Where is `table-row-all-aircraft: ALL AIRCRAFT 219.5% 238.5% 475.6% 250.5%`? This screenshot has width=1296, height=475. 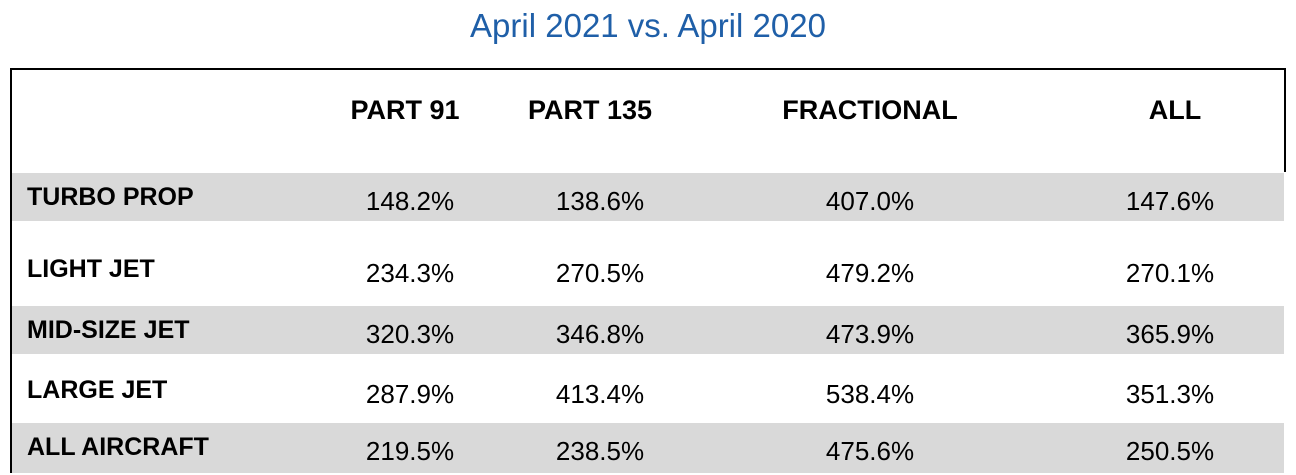 table-row-all-aircraft: ALL AIRCRAFT 219.5% 238.5% 475.6% 250.5% is located at coordinates (648, 448).